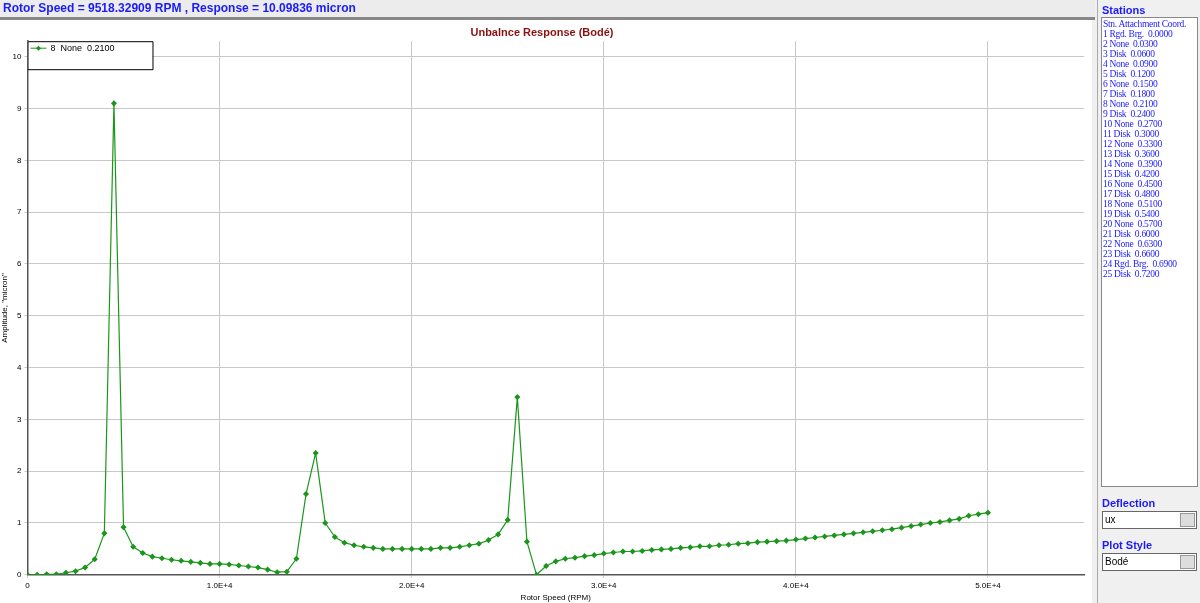  What do you see at coordinates (1131, 134) in the screenshot?
I see `text: 11 Disk 0.3000` at bounding box center [1131, 134].